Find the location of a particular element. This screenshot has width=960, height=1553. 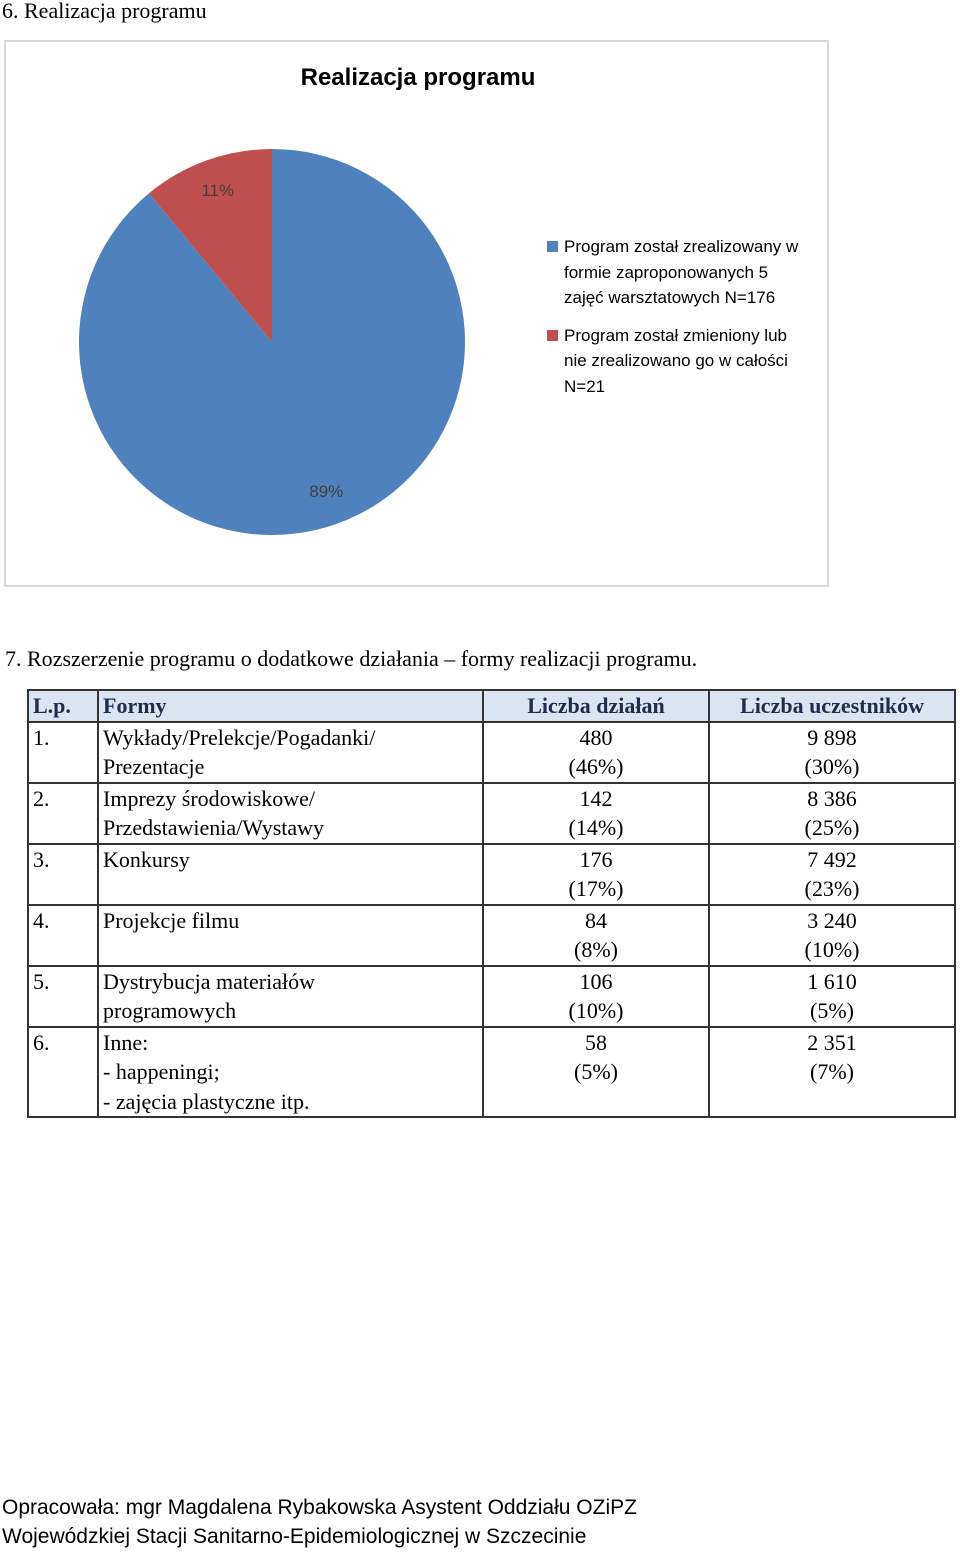

pie-chart: Realizacja programu 89% 11% is located at coordinates (307, 299).